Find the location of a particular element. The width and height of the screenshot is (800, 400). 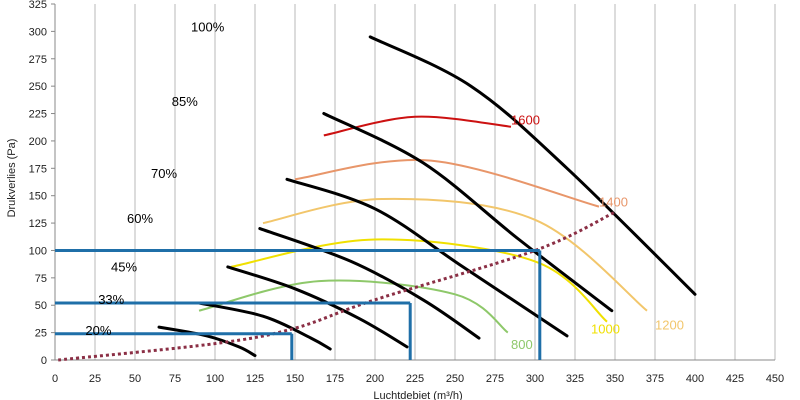

speed-curve-label-1200: 1200 is located at coordinates (669, 324).